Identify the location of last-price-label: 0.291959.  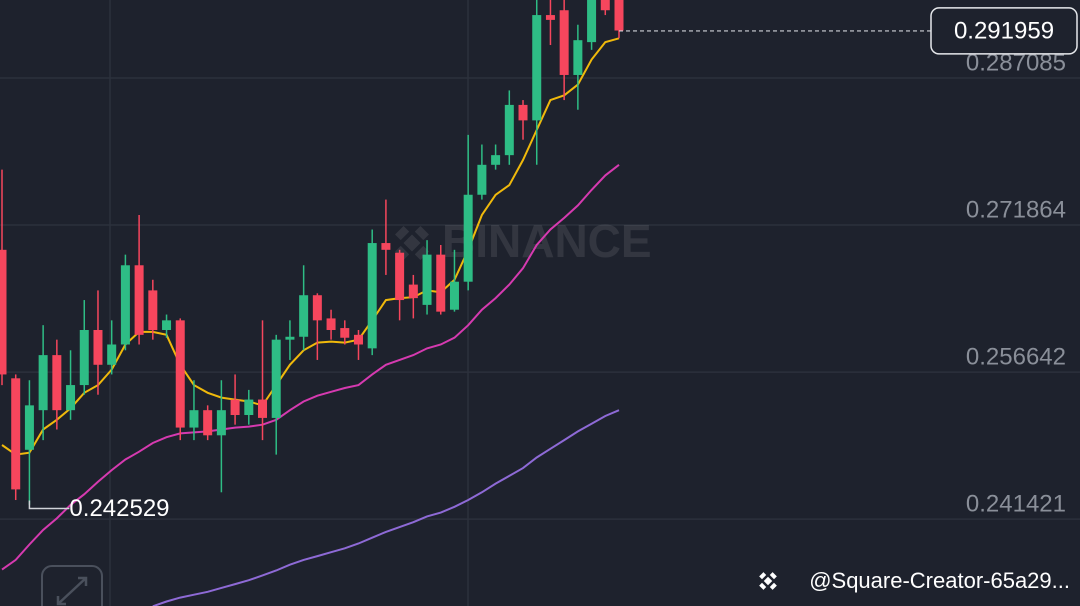
(1004, 30).